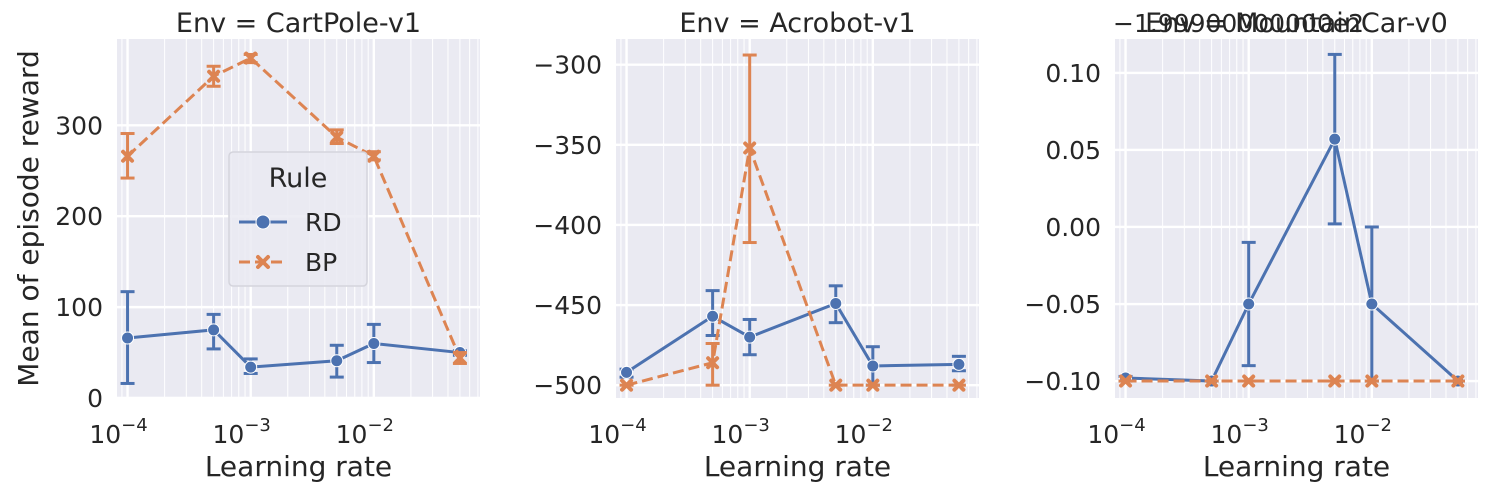 The width and height of the screenshot is (1489, 495). I want to click on legend-marker, so click(263, 222).